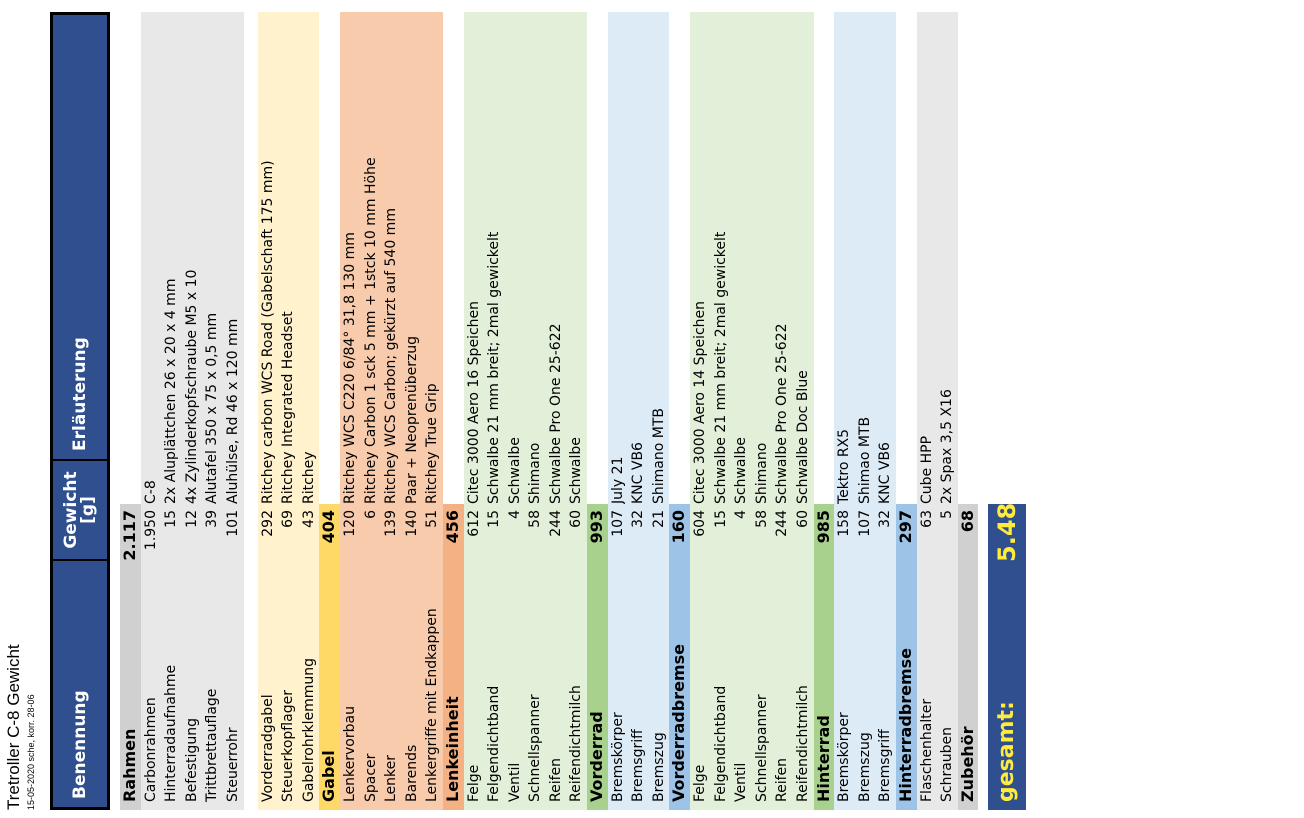  I want to click on cell-name: Bremskörper, so click(844, 757).